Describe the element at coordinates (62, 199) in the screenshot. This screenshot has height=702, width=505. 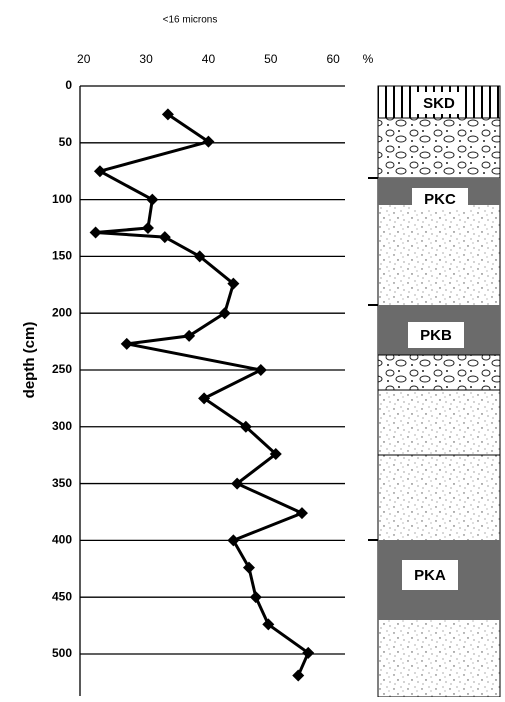
I see `y-tick-label: 100` at that location.